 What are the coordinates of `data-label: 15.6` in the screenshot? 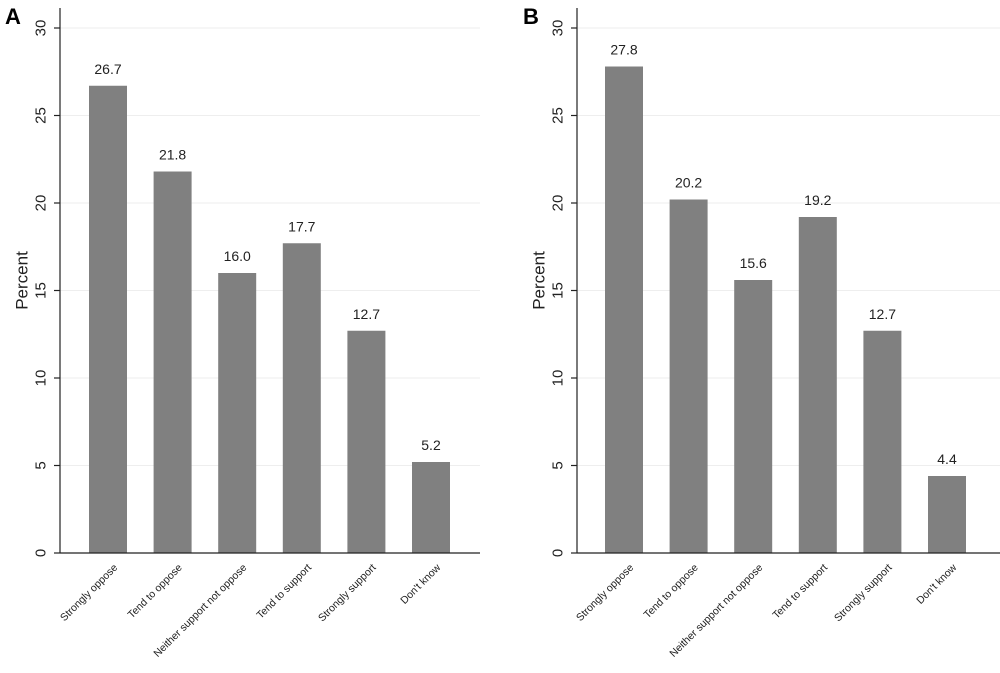 It's located at (753, 263).